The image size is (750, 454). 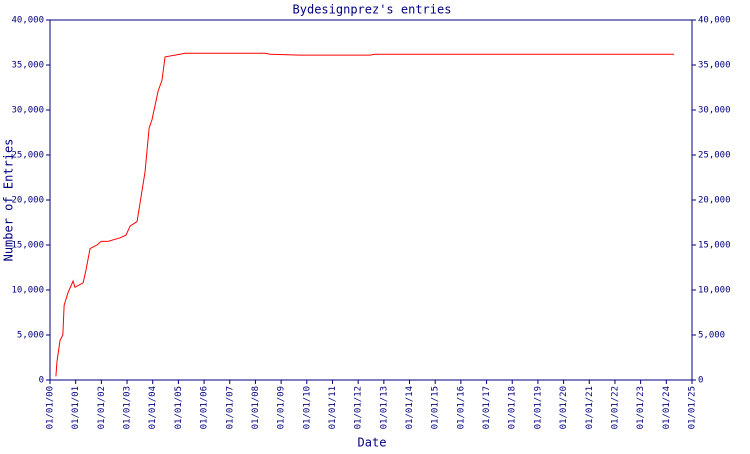 What do you see at coordinates (30, 336) in the screenshot?
I see `y-tick-label: 5,000` at bounding box center [30, 336].